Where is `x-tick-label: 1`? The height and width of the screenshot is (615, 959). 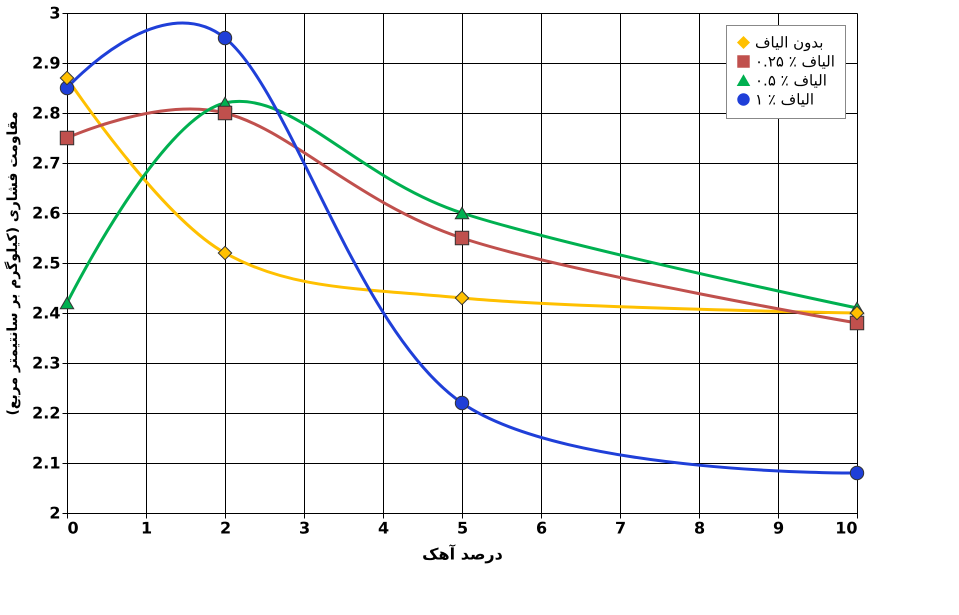
x-tick-label: 1 is located at coordinates (146, 528).